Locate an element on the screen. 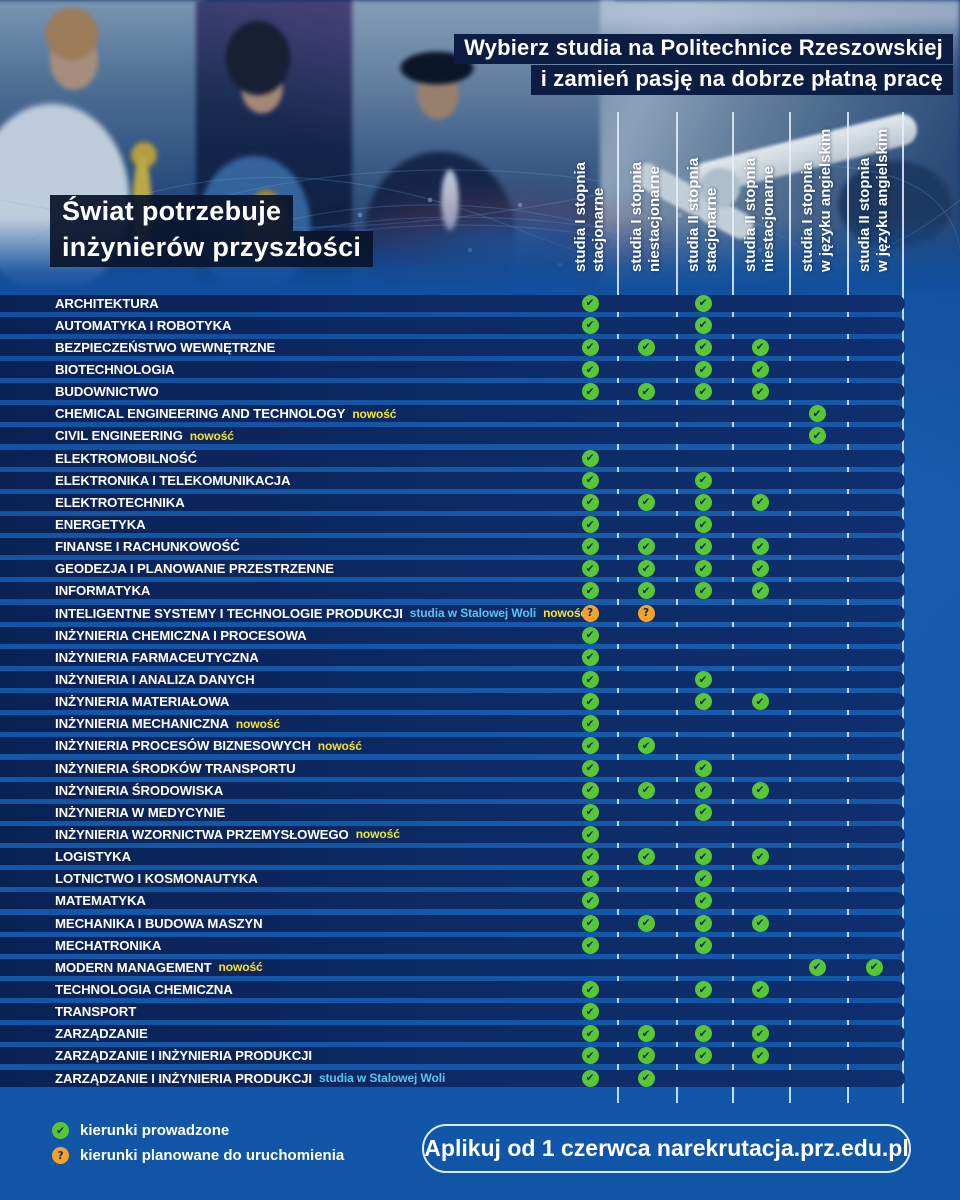  page-title: Świat potrzebuje inżynierów przyszłości is located at coordinates (212, 231).